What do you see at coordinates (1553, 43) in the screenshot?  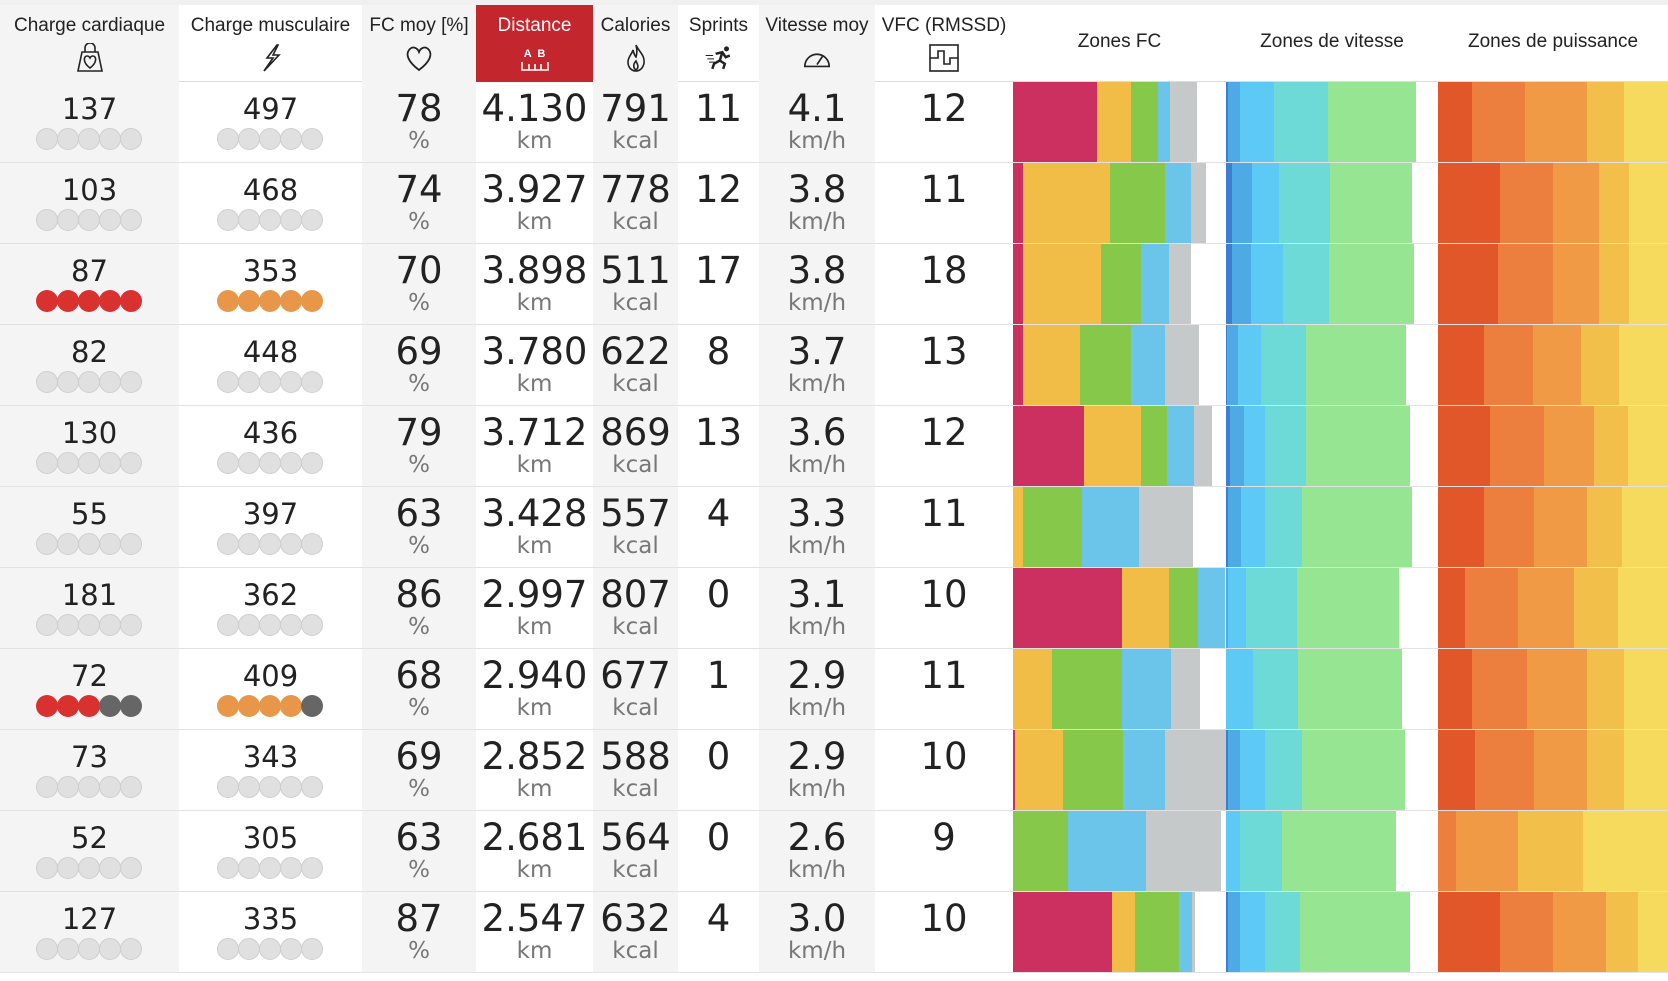 I see `column-header-power-zones: Zones de puissance` at bounding box center [1553, 43].